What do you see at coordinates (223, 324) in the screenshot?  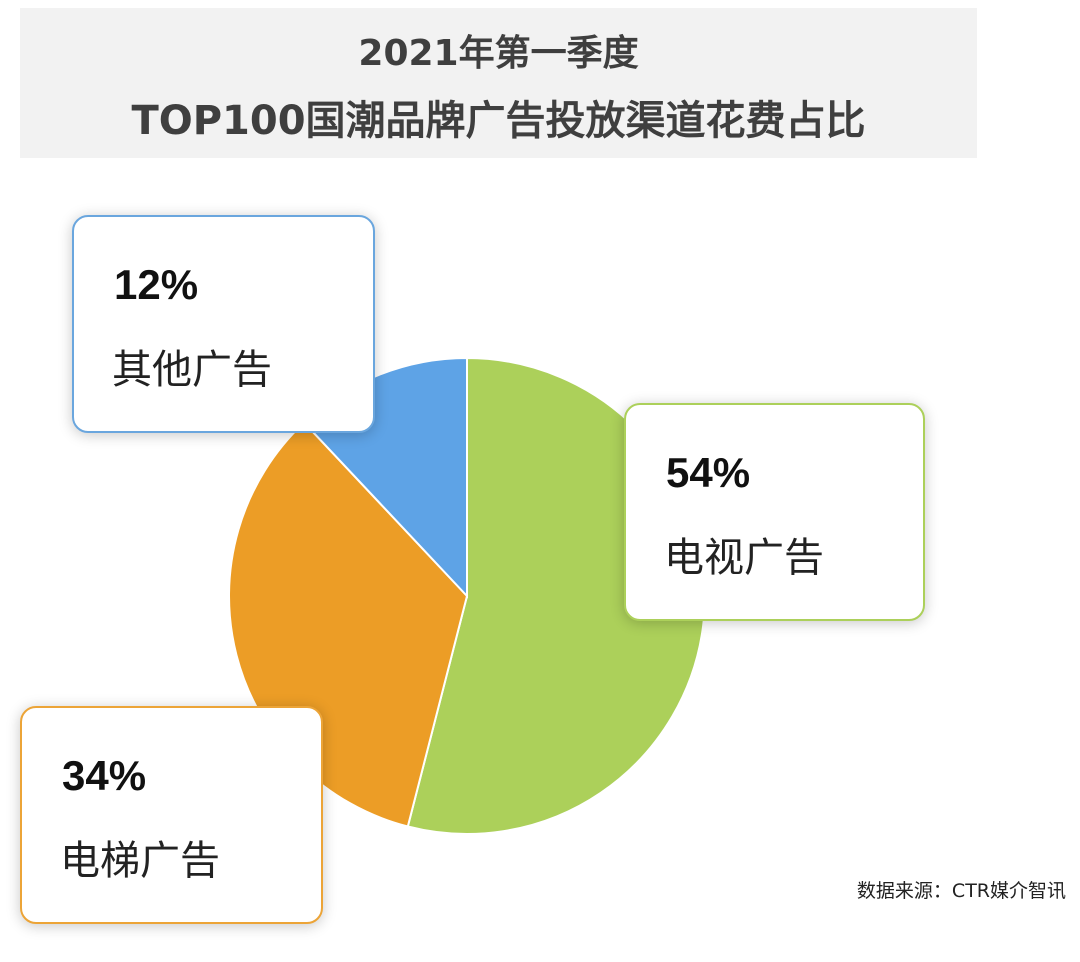 I see `callout-other: 12% 其他广告` at bounding box center [223, 324].